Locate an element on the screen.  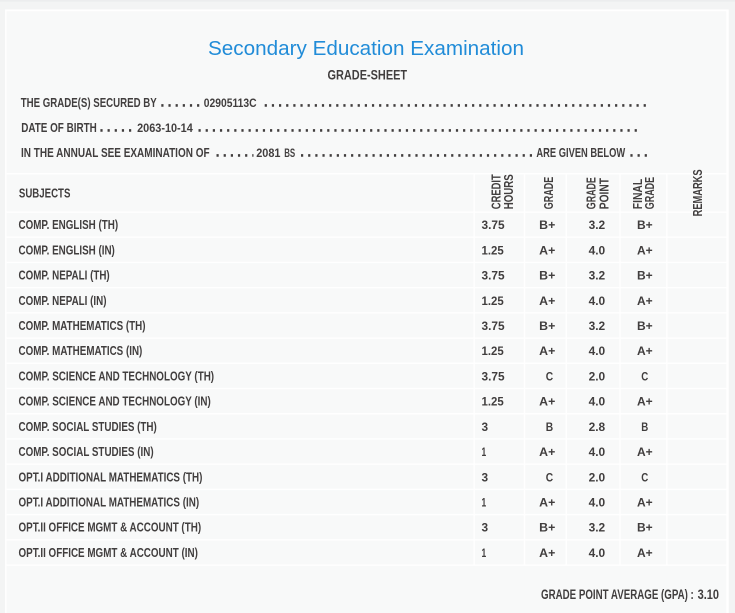
svg-text: SUBJECTS is located at coordinates (45, 192).